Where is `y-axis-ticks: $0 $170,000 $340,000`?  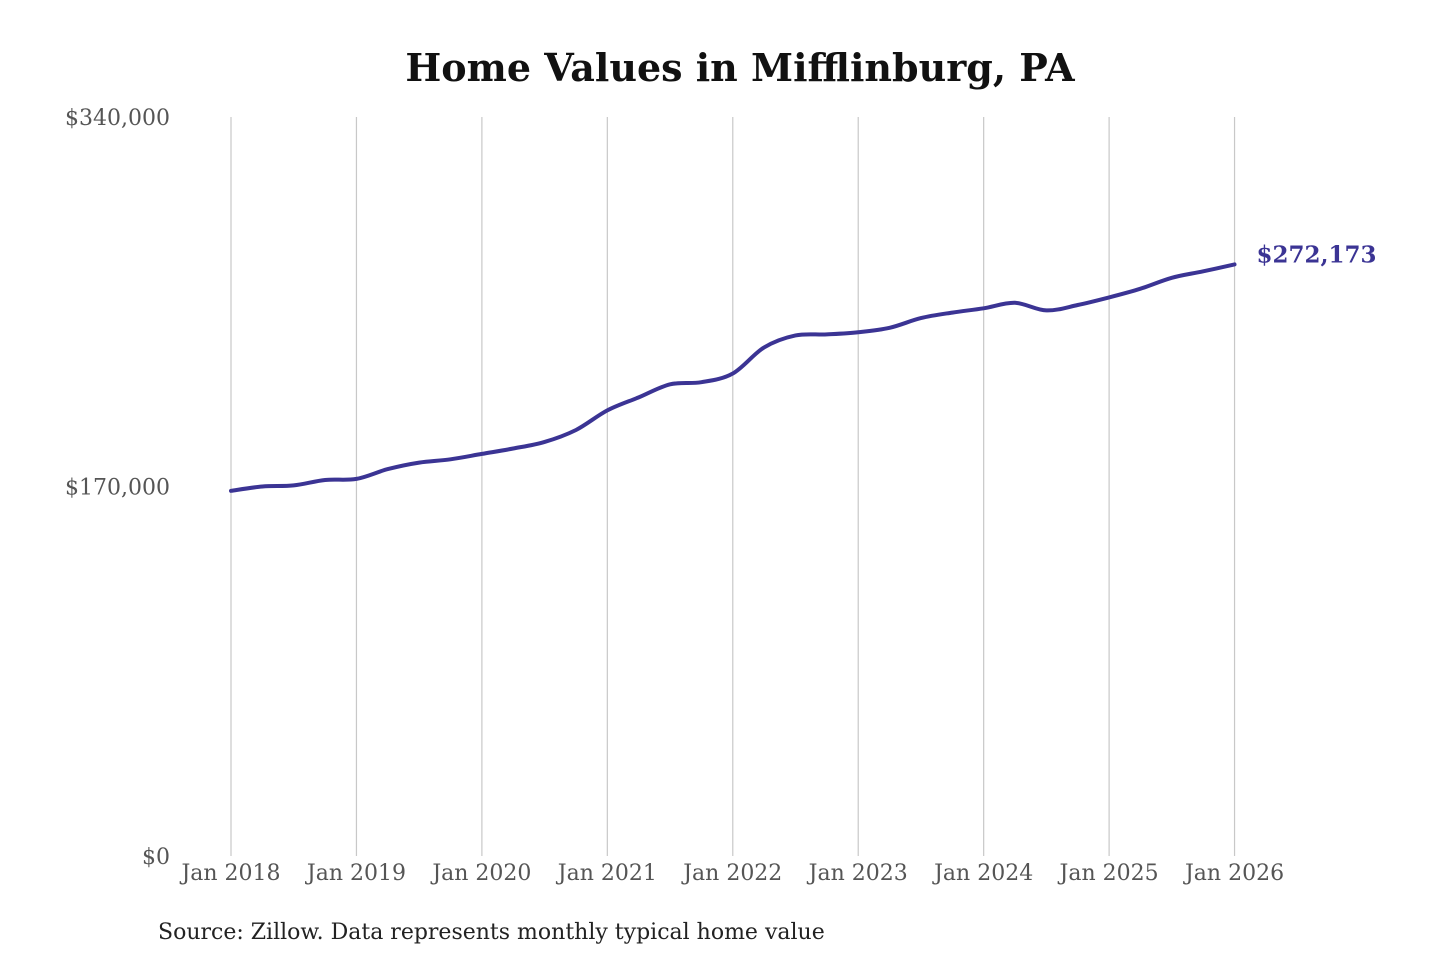
y-axis-ticks: $0 $170,000 $340,000 is located at coordinates (117, 488).